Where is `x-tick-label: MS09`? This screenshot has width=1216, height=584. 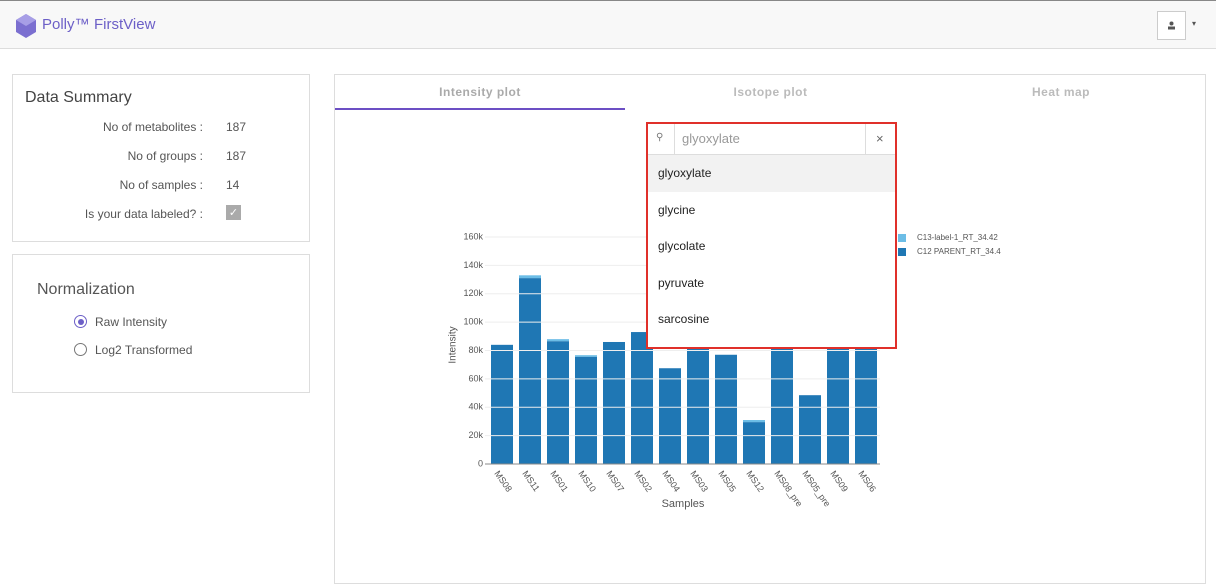 x-tick-label: MS09 is located at coordinates (839, 481).